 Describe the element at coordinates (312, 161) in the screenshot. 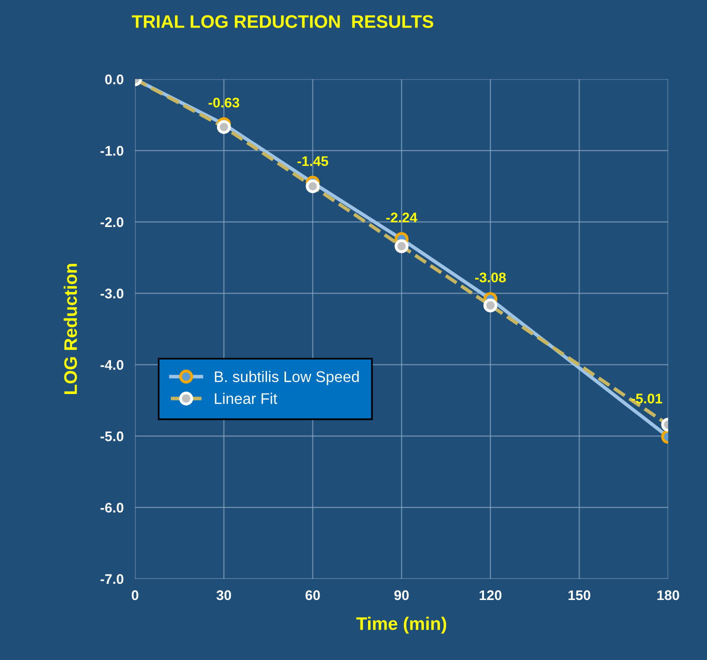

I see `data-label: -1.45` at that location.